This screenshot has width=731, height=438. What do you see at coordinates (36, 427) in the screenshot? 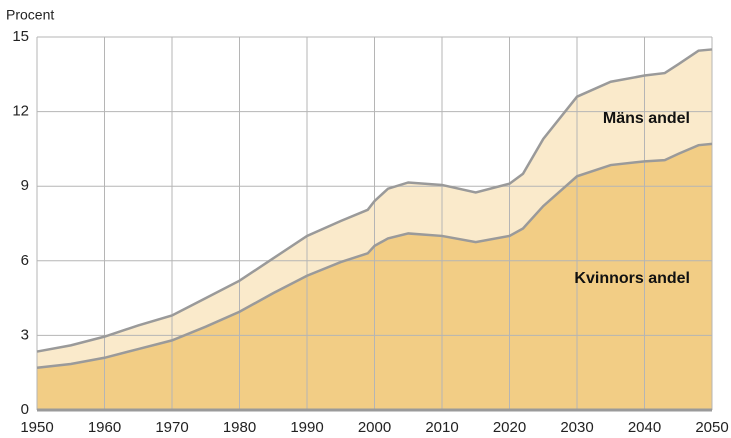
I see `x-tick-label: 1950` at bounding box center [36, 427].